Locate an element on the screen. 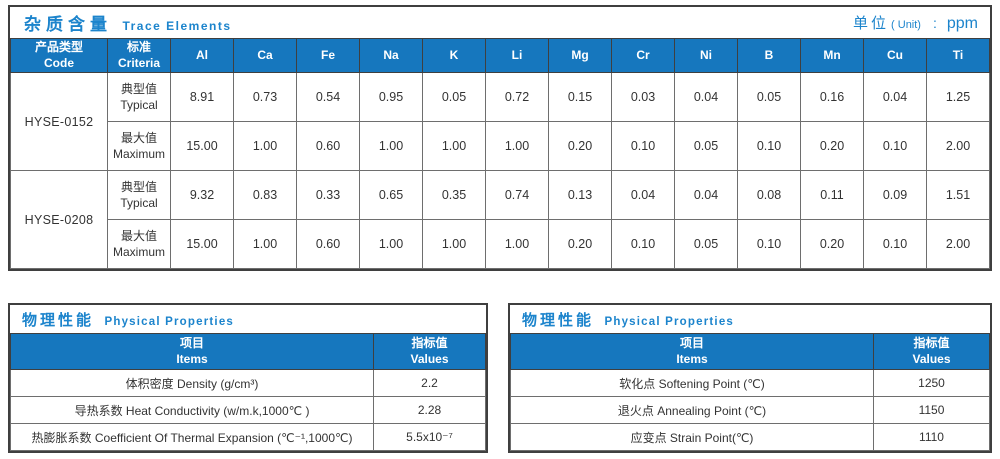 This screenshot has width=1000, height=459. column-header-element-ti: Ti is located at coordinates (958, 55).